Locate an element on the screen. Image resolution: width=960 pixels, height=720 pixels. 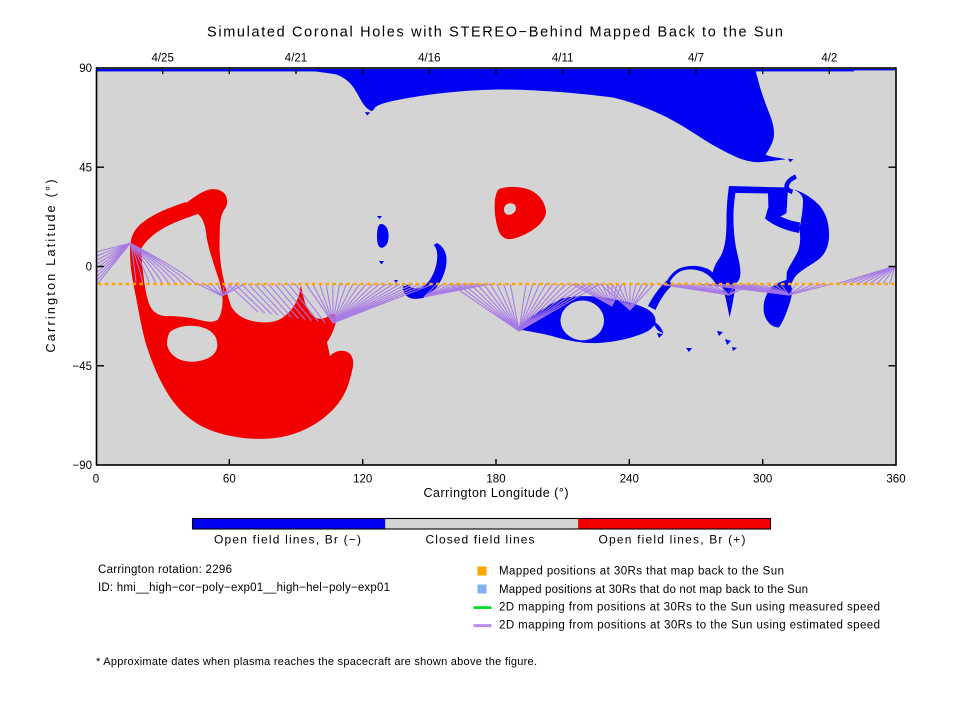
svg-text: 300 is located at coordinates (762, 480).